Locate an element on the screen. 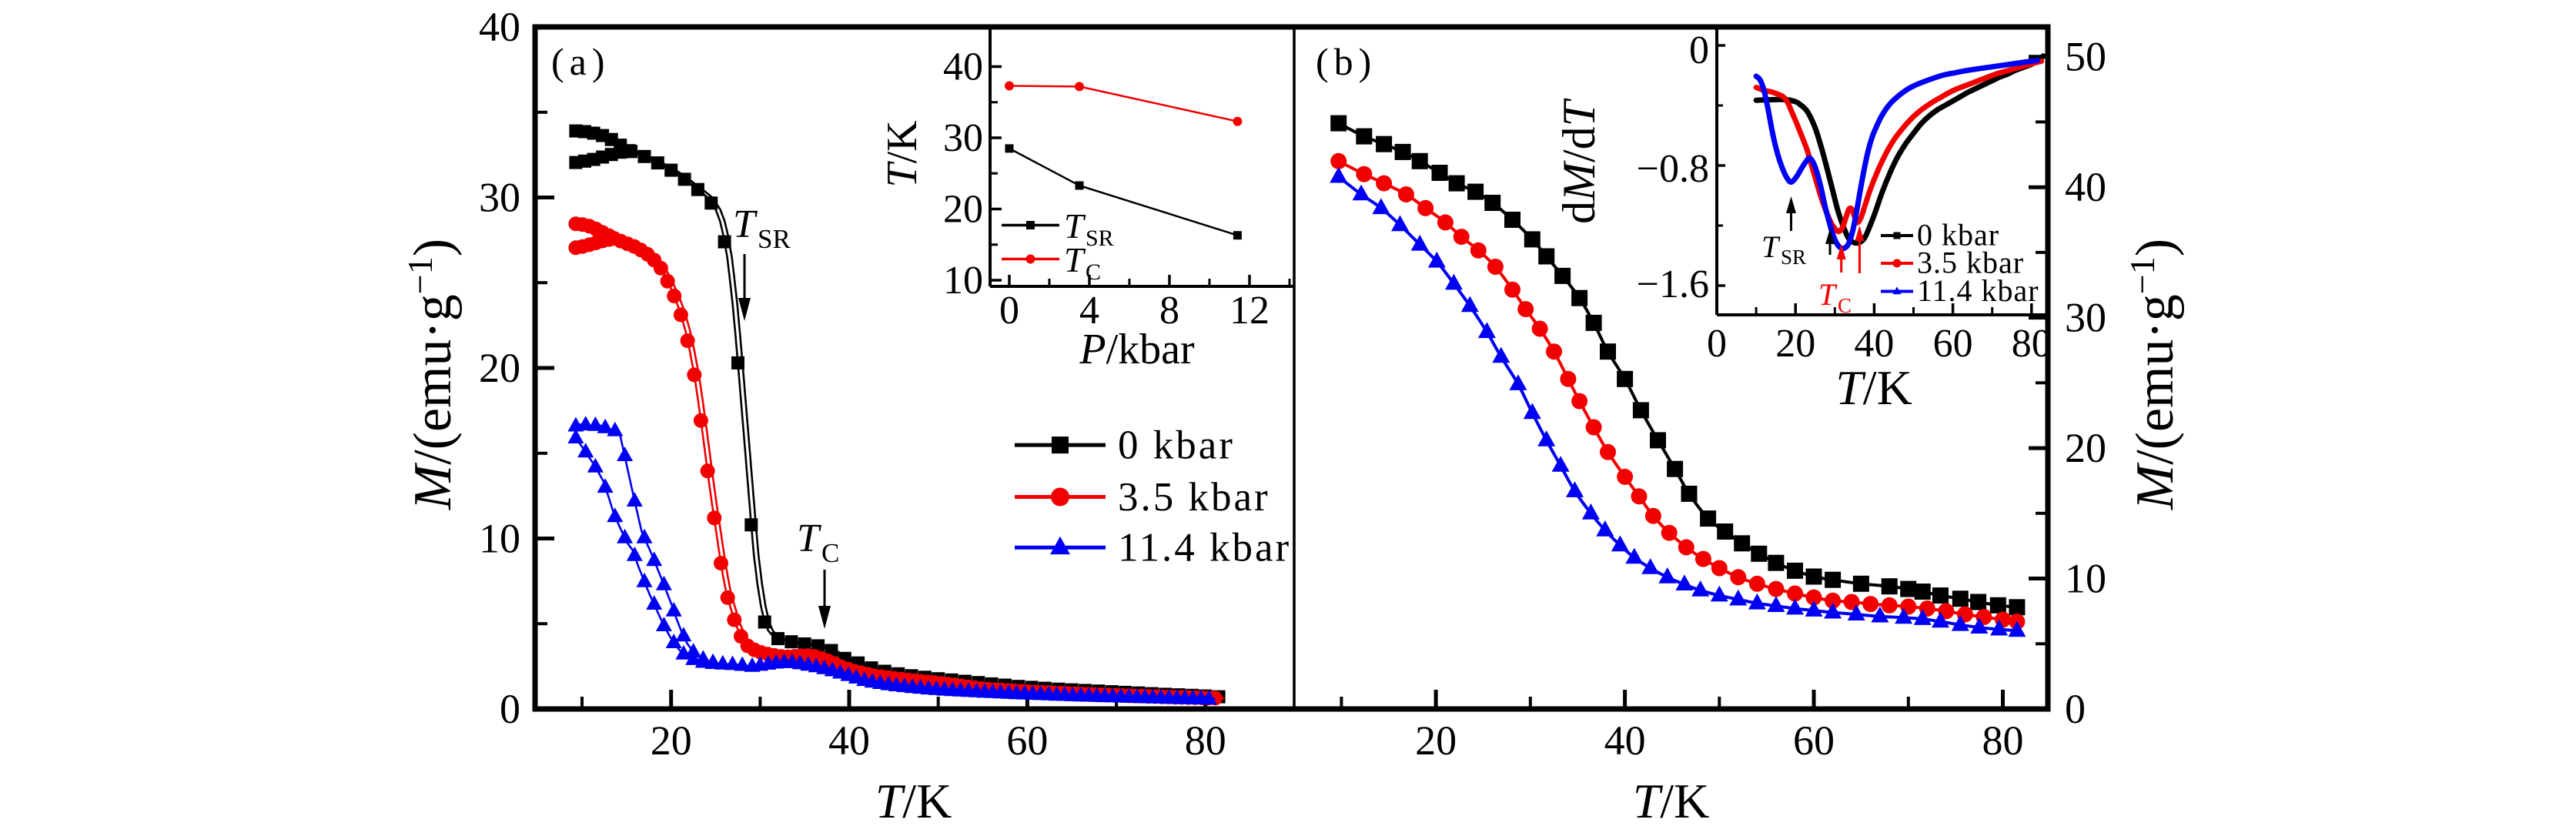 This screenshot has width=2576, height=826. svg-text: 4 is located at coordinates (1089, 311).